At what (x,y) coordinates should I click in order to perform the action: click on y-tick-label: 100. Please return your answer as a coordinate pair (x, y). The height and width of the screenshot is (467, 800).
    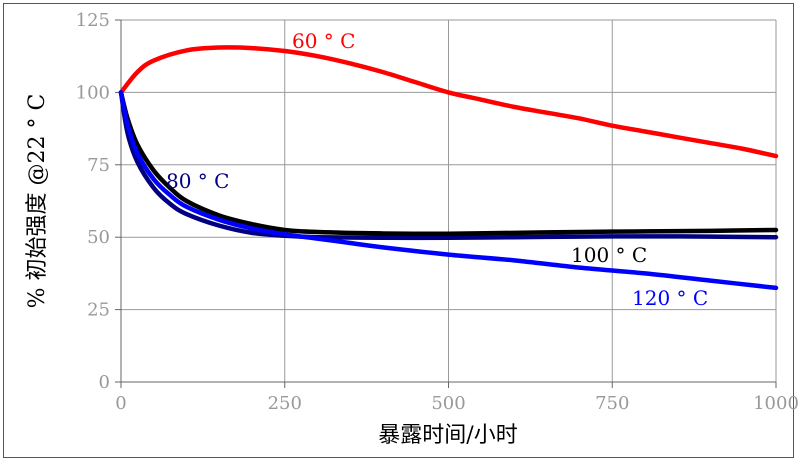
    Looking at the image, I should click on (93, 92).